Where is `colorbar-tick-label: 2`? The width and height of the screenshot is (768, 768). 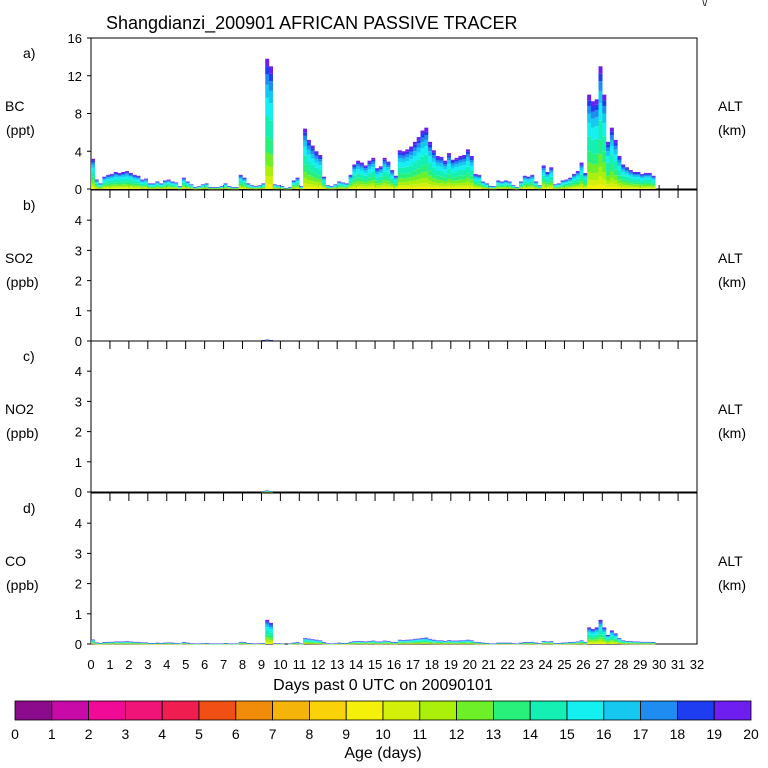
colorbar-tick-label: 2 is located at coordinates (89, 734).